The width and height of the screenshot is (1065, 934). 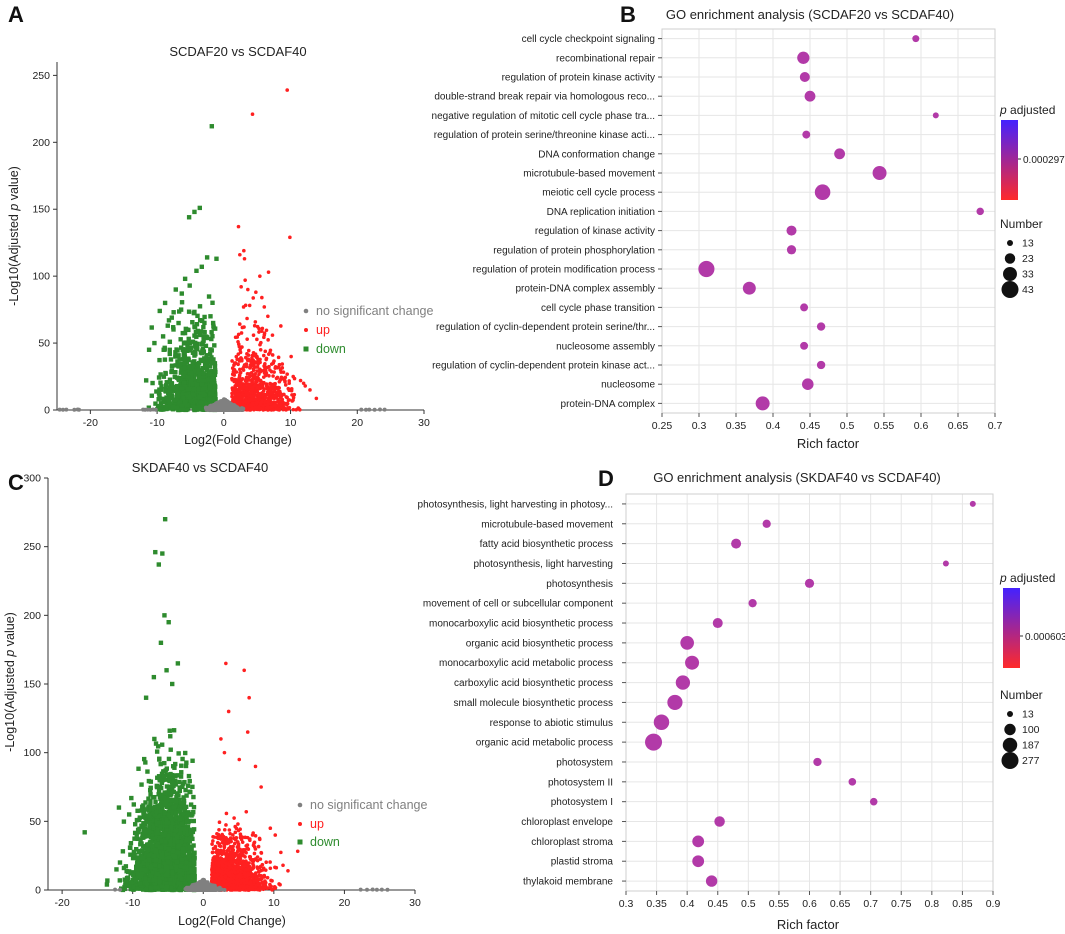 What do you see at coordinates (588, 39) in the screenshot?
I see `category-label-b: cell cycle checkpoint signaling` at bounding box center [588, 39].